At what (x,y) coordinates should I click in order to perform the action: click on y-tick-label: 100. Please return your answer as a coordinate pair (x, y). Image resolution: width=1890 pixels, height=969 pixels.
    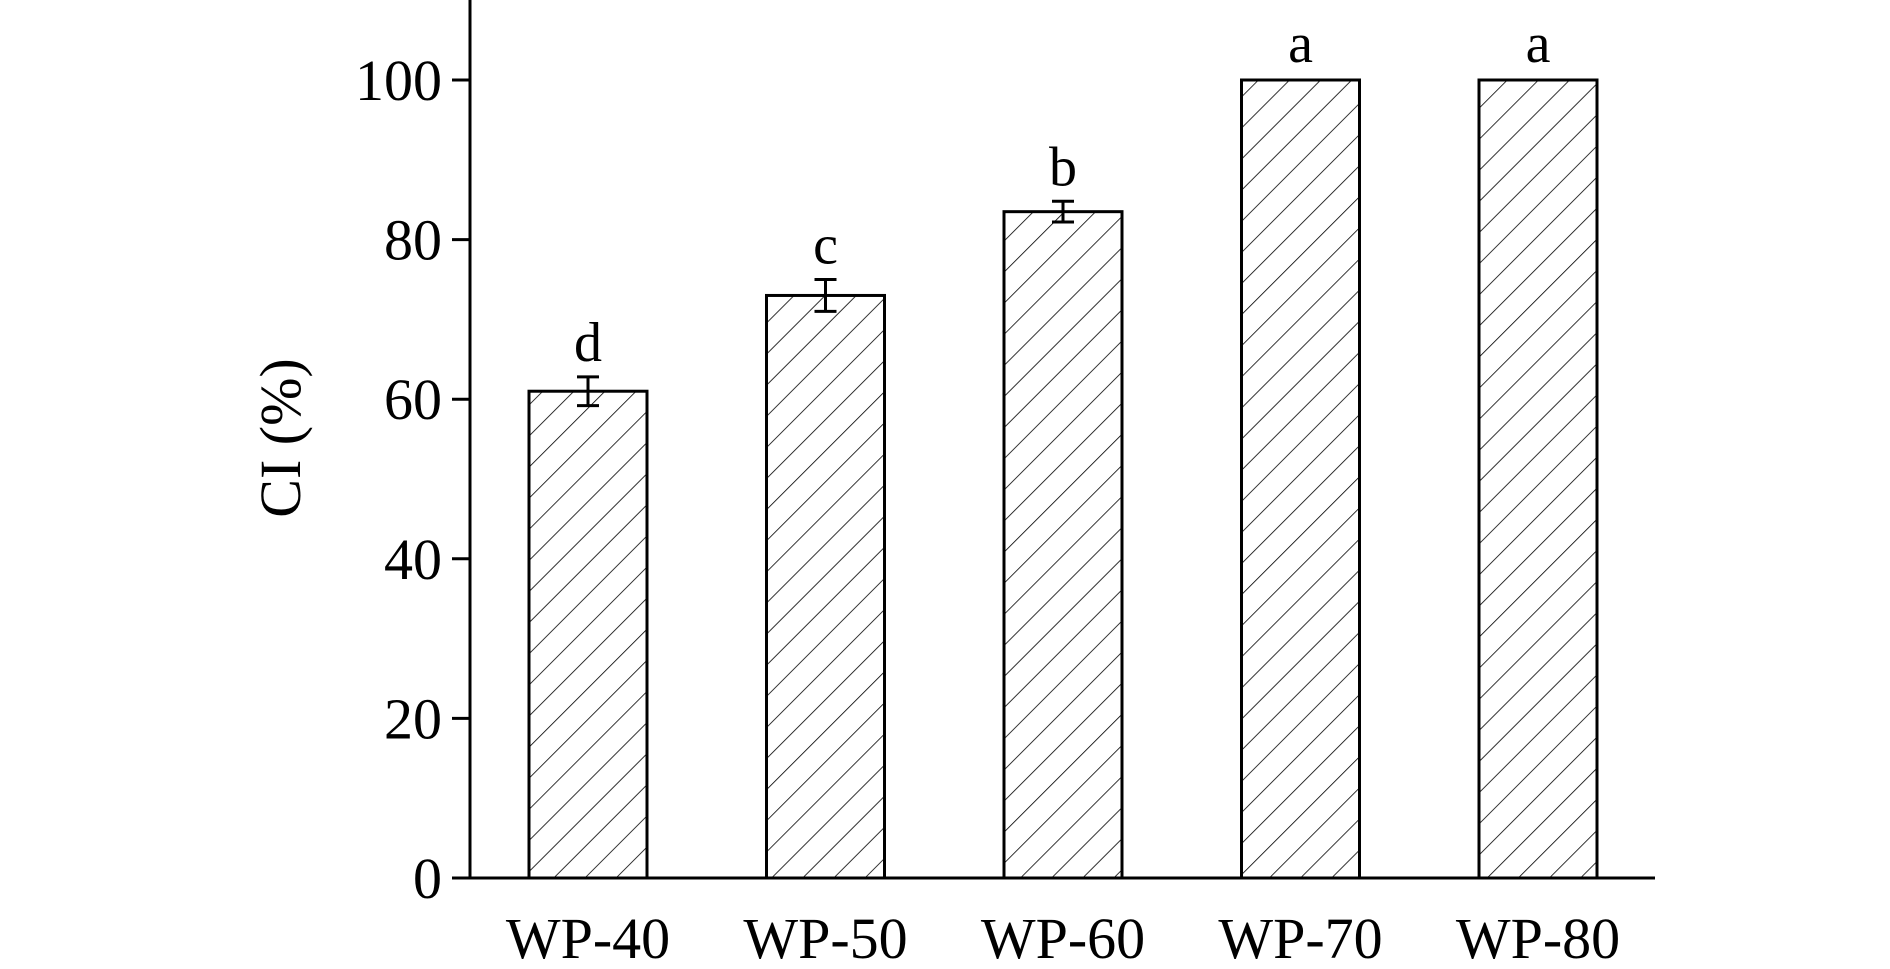
    Looking at the image, I should click on (398, 80).